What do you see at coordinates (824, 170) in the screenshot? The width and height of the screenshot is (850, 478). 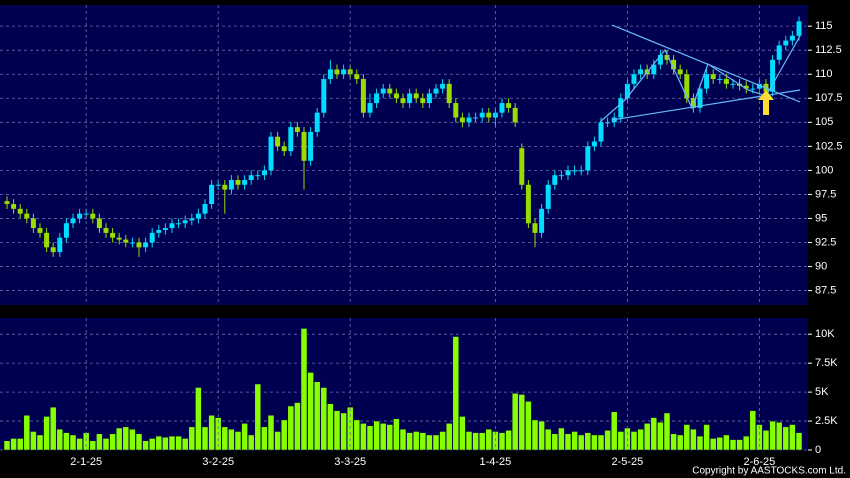 I see `y-tick-label: 100` at bounding box center [824, 170].